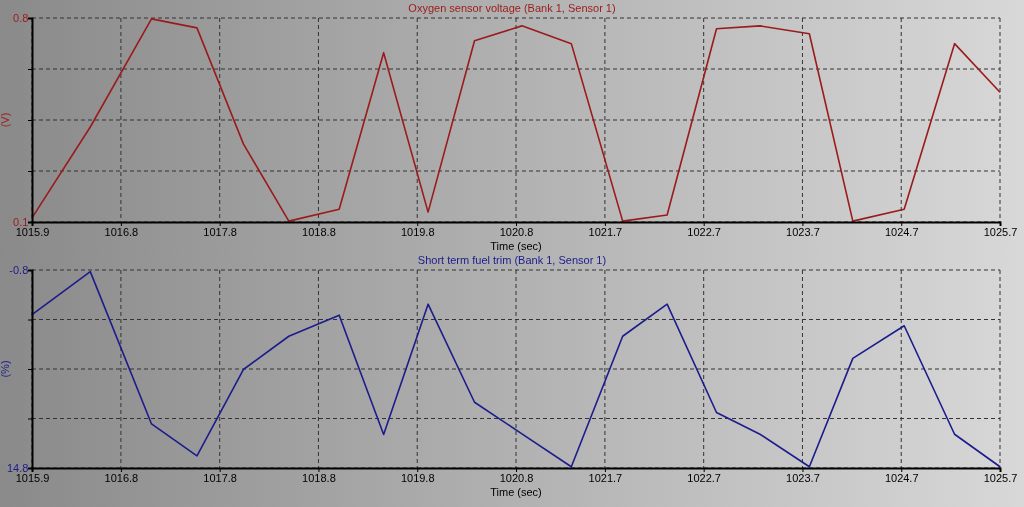 The width and height of the screenshot is (1024, 507). What do you see at coordinates (512, 8) in the screenshot?
I see `chart-title: Oxygen sensor voltage (Bank 1, Sensor 1)` at bounding box center [512, 8].